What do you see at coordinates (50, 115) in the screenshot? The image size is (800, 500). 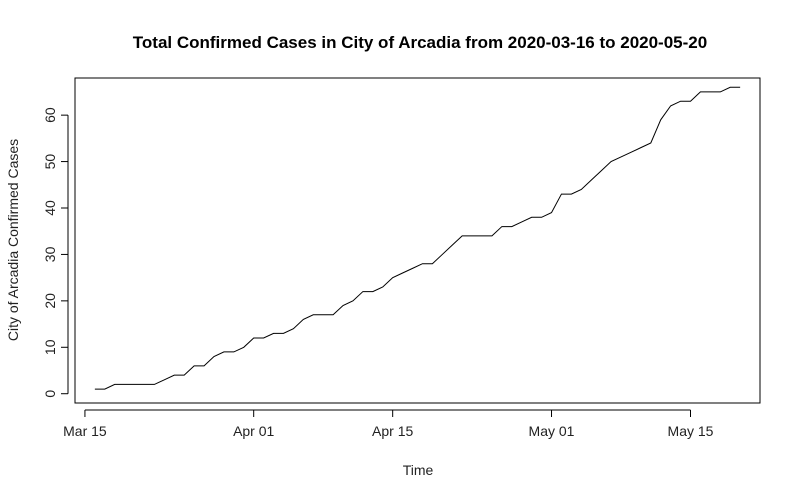 I see `y-tick-label: 60` at bounding box center [50, 115].